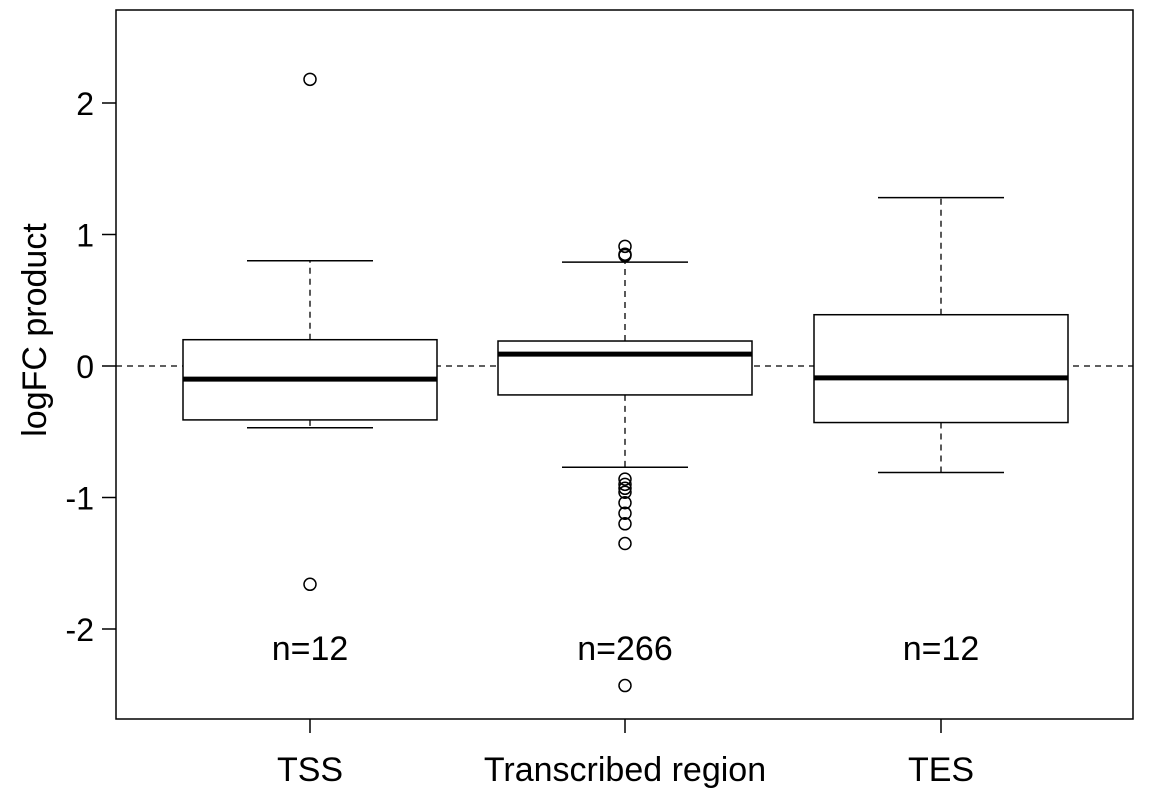 The image size is (1151, 800). I want to click on x-tick-label: TSS, so click(310, 770).